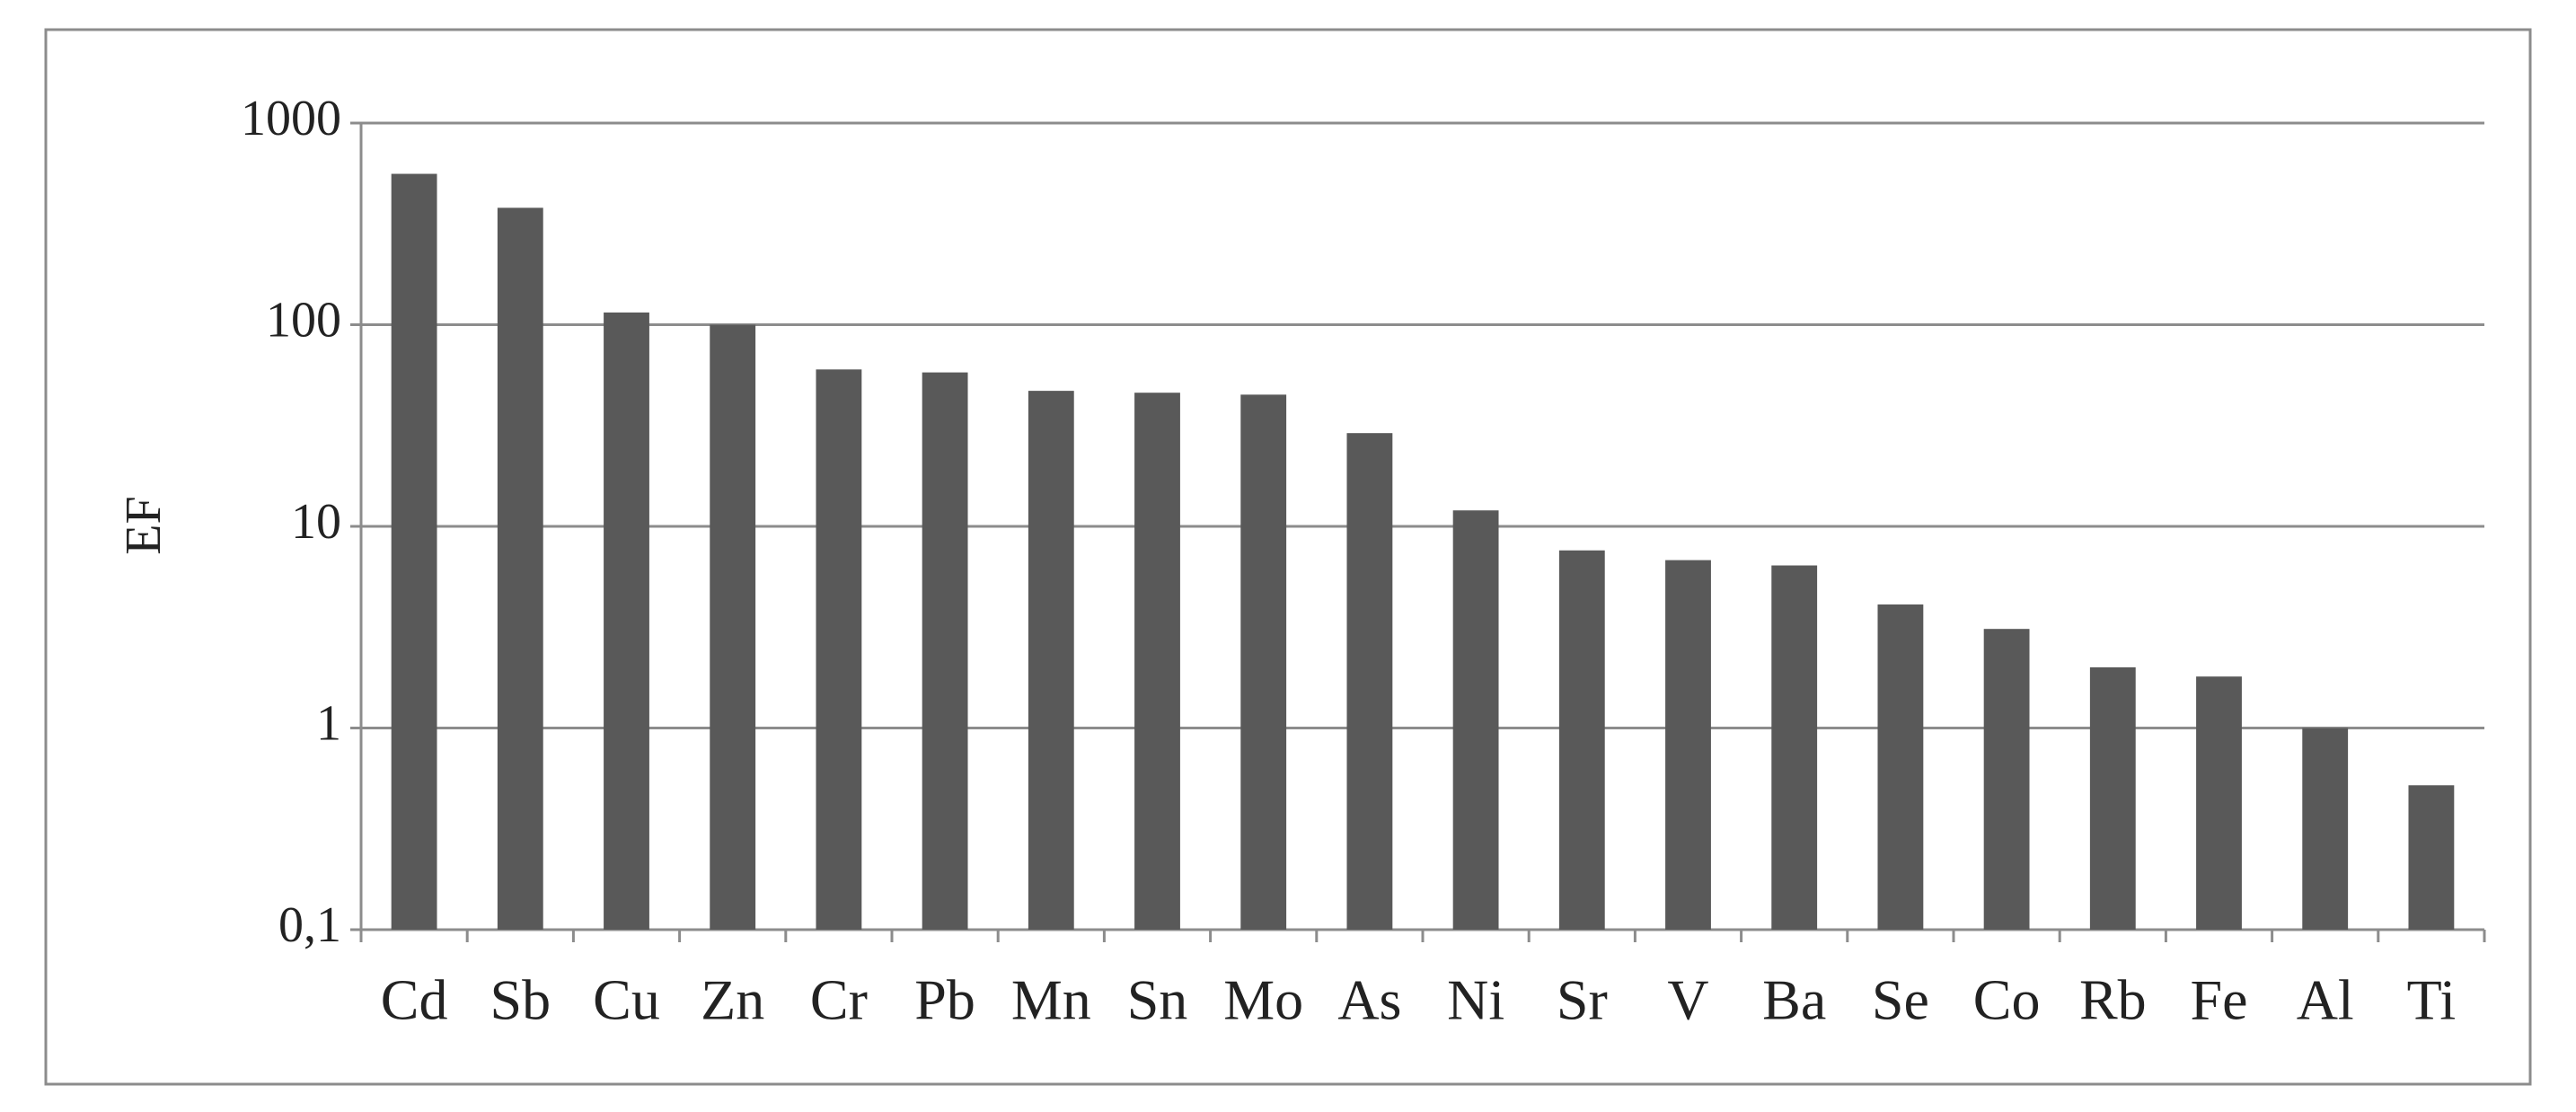 This screenshot has width=2576, height=1112. What do you see at coordinates (291, 118) in the screenshot?
I see `y-tick-label: 1000` at bounding box center [291, 118].